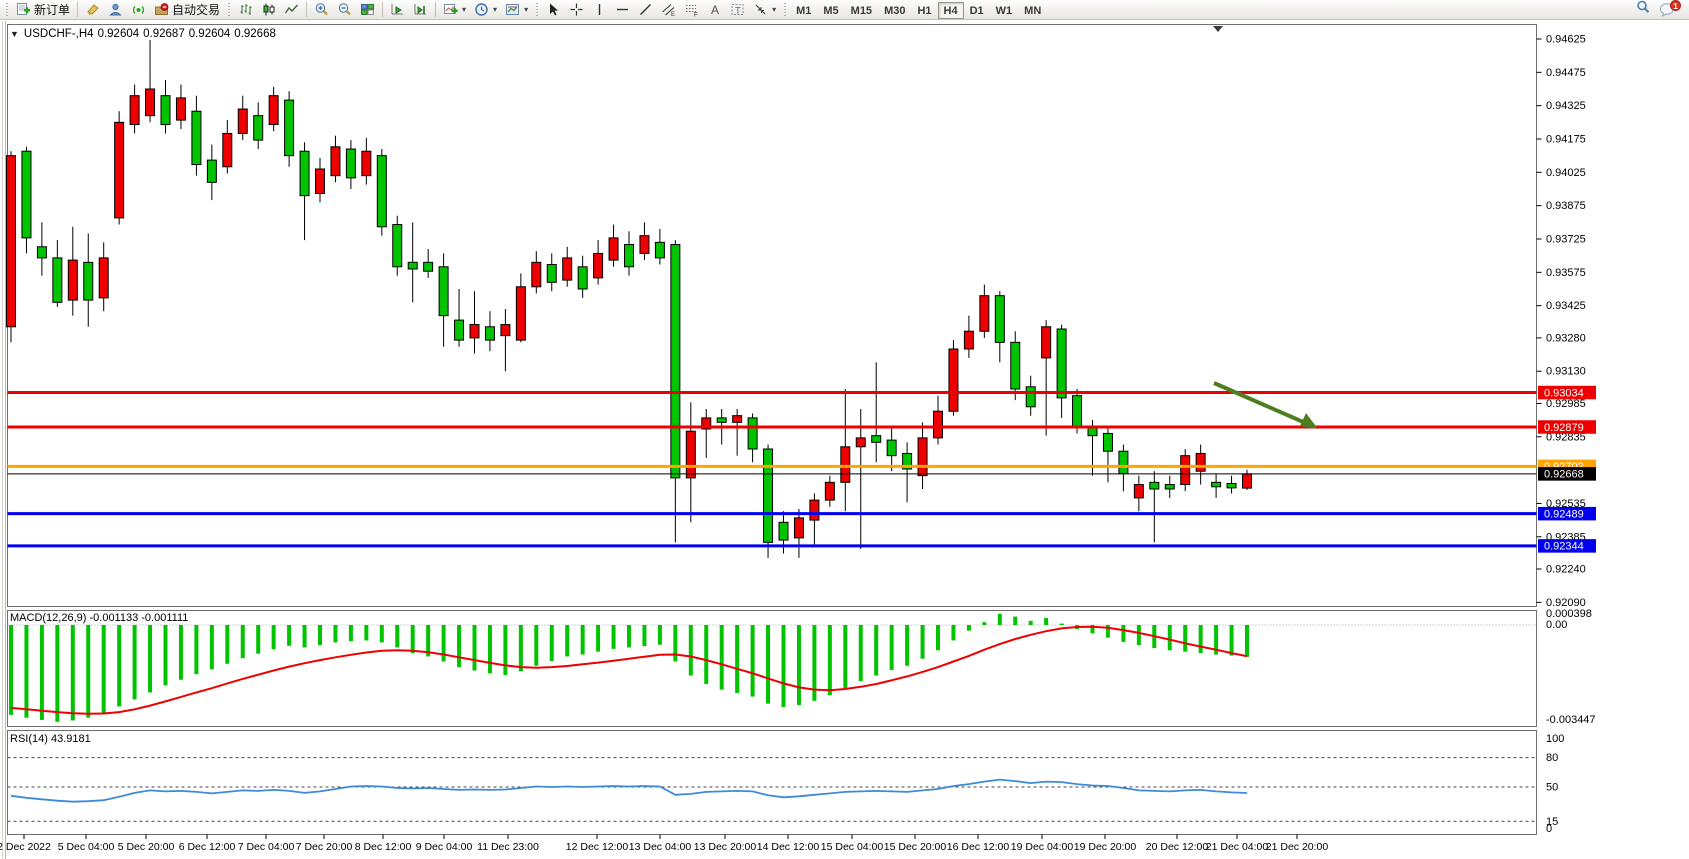 The image size is (1689, 859). I want to click on text-label-tool-button: T, so click(737, 10).